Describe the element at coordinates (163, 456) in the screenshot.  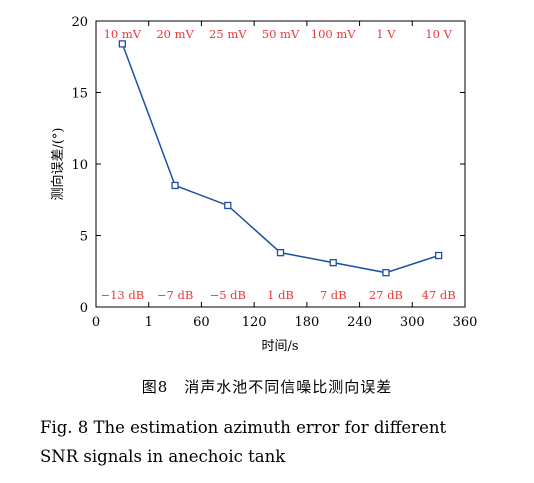
I see `figure-caption-english-line-2: SNR signals in anechoic tank` at that location.